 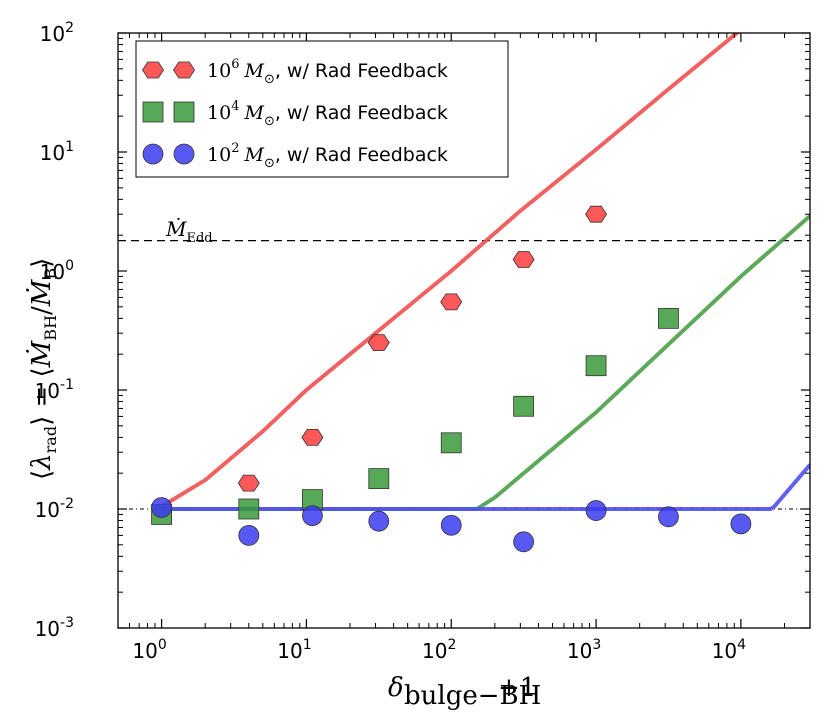 What do you see at coordinates (729, 650) in the screenshot?
I see `x-tick-label: 10⁴` at bounding box center [729, 650].